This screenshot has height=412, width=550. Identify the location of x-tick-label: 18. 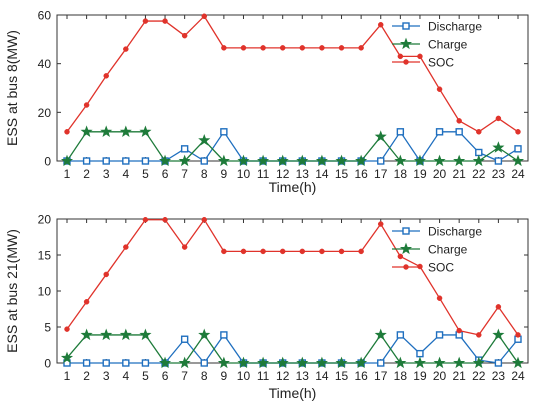
(401, 174).